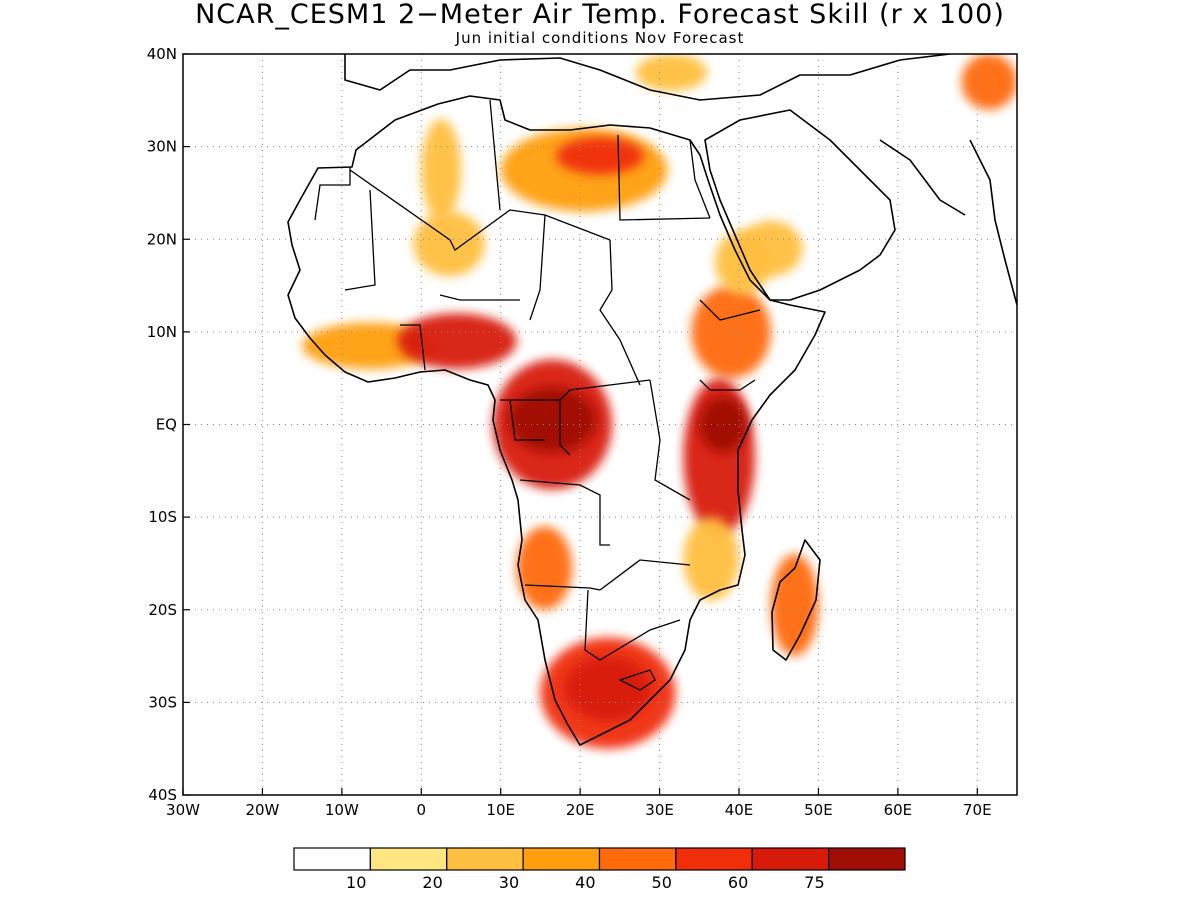 The width and height of the screenshot is (1200, 900). I want to click on gulf-coastline, so click(922, 177).